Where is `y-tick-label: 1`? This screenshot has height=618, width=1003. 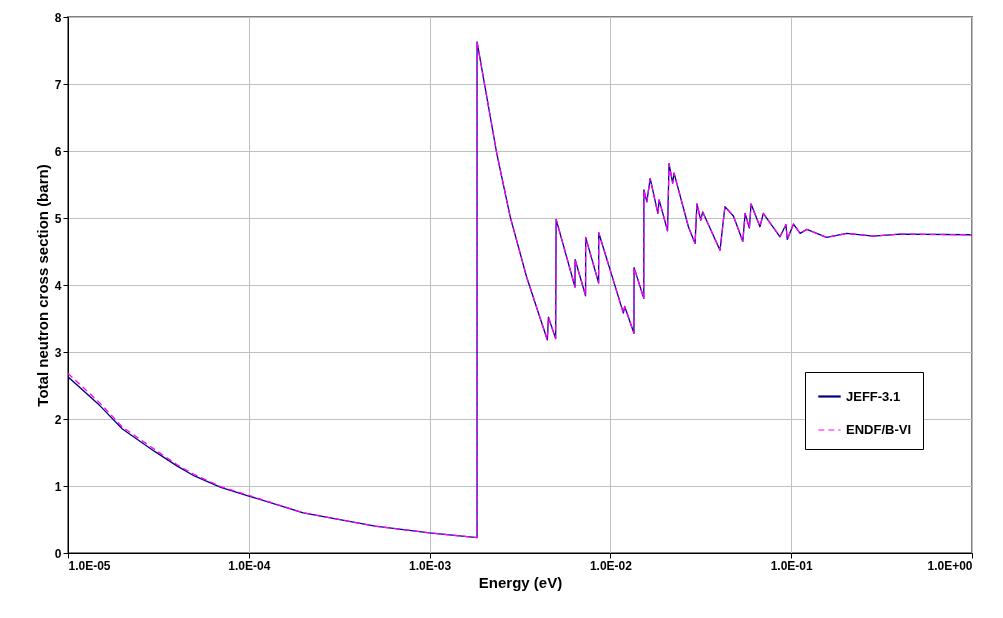
y-tick-label: 1 is located at coordinates (58, 486).